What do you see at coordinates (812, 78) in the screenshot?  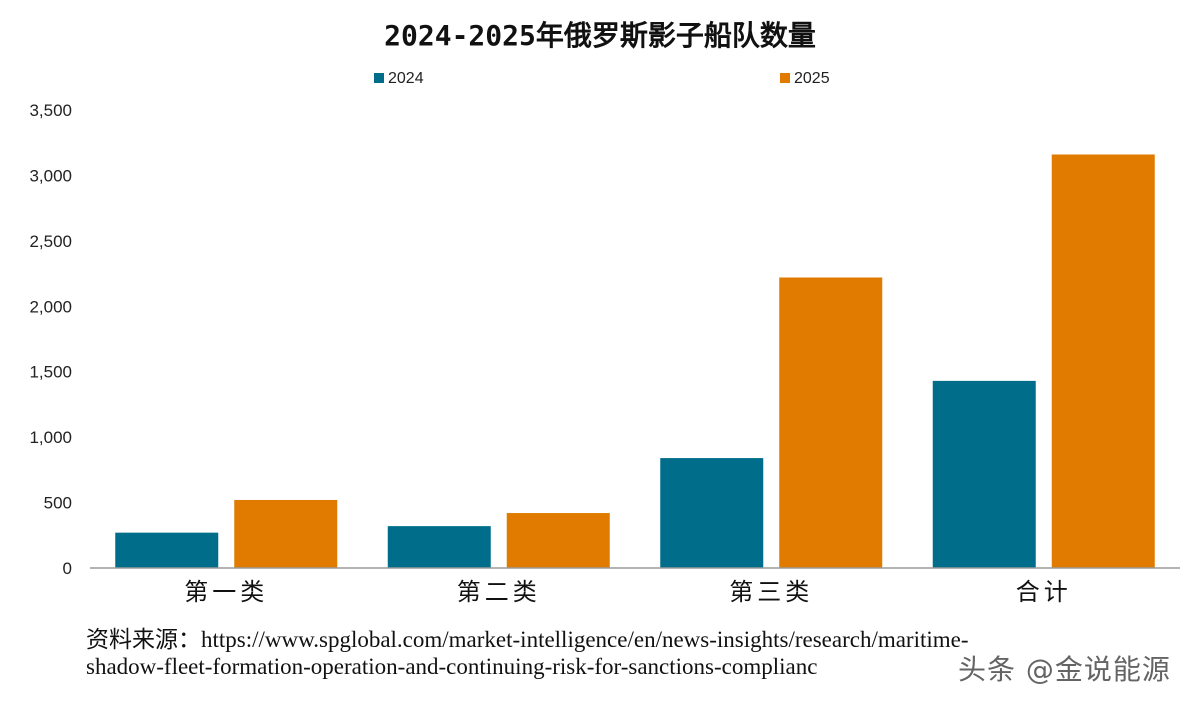 I see `legend-label-2025: 2025` at bounding box center [812, 78].